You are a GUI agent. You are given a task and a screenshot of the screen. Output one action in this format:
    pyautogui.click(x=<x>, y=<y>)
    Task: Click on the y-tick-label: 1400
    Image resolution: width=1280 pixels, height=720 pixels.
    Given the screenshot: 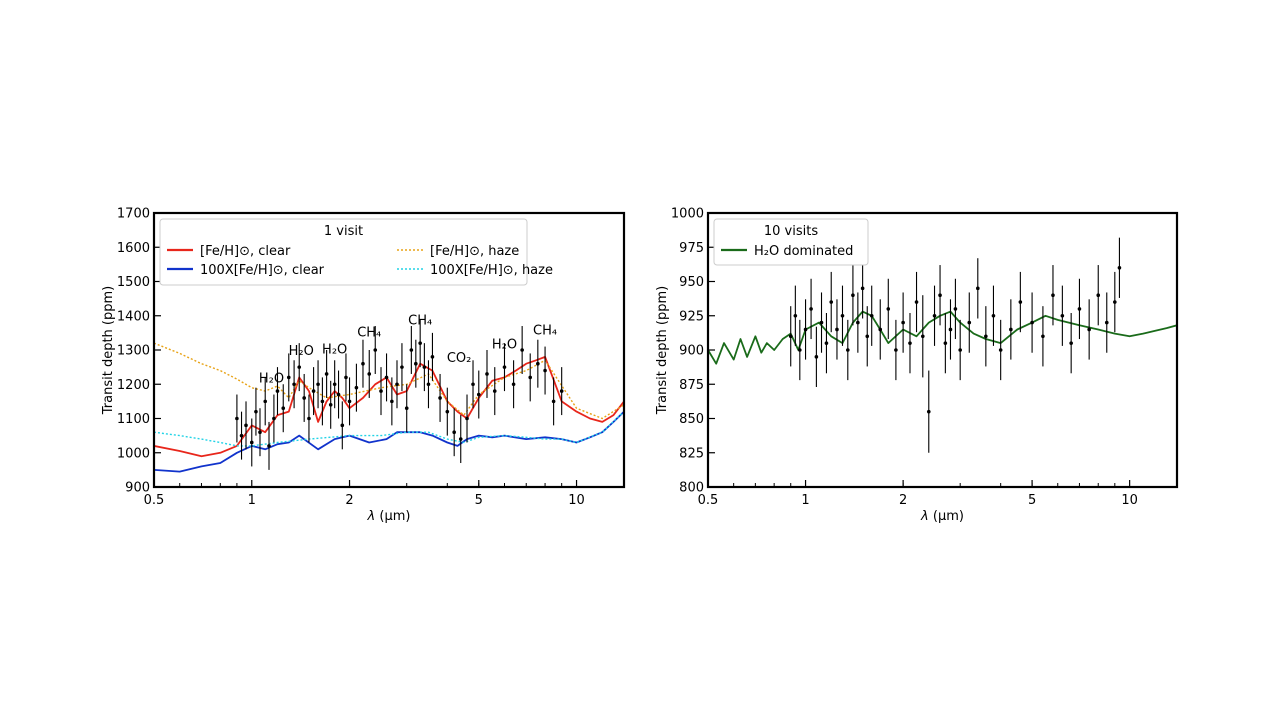 What is the action you would take?
    pyautogui.click(x=133, y=316)
    